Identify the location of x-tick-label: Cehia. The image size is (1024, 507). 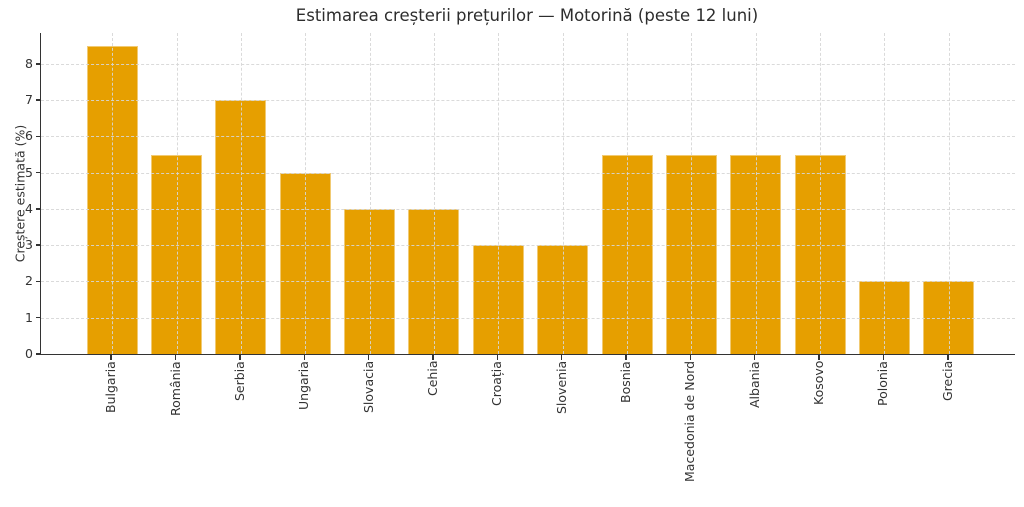
(432, 379).